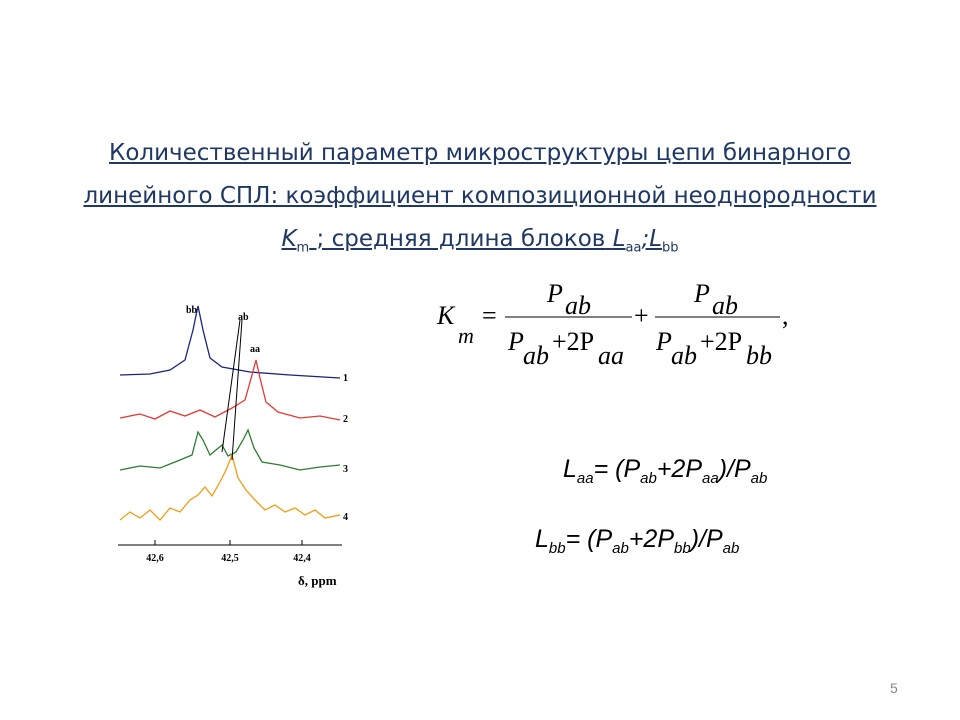 This screenshot has height=720, width=960. I want to click on peak-label: aa, so click(255, 349).